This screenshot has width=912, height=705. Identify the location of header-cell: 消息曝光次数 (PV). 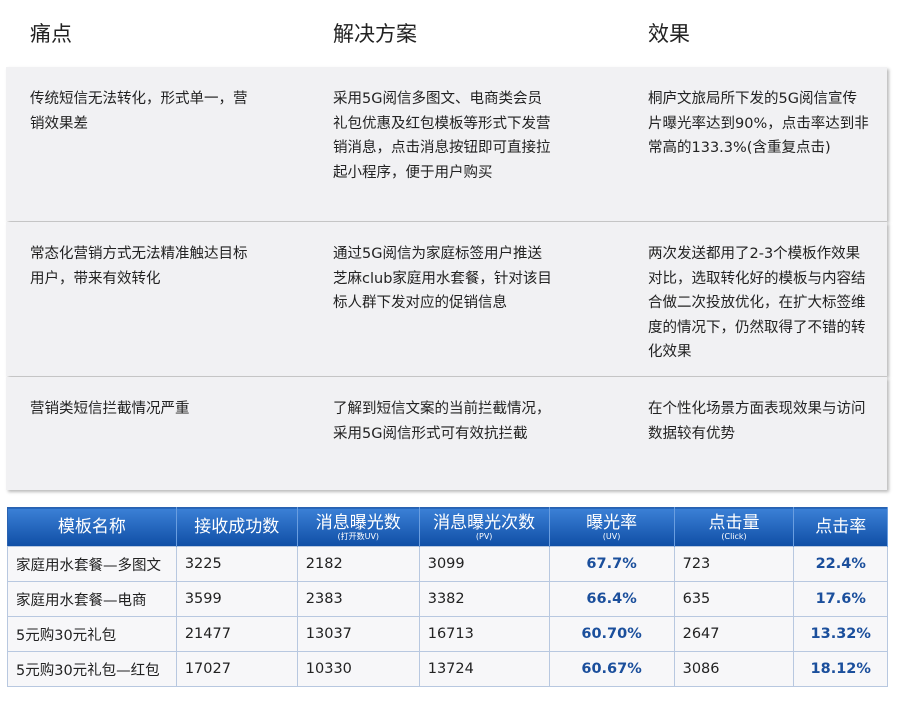
(484, 527).